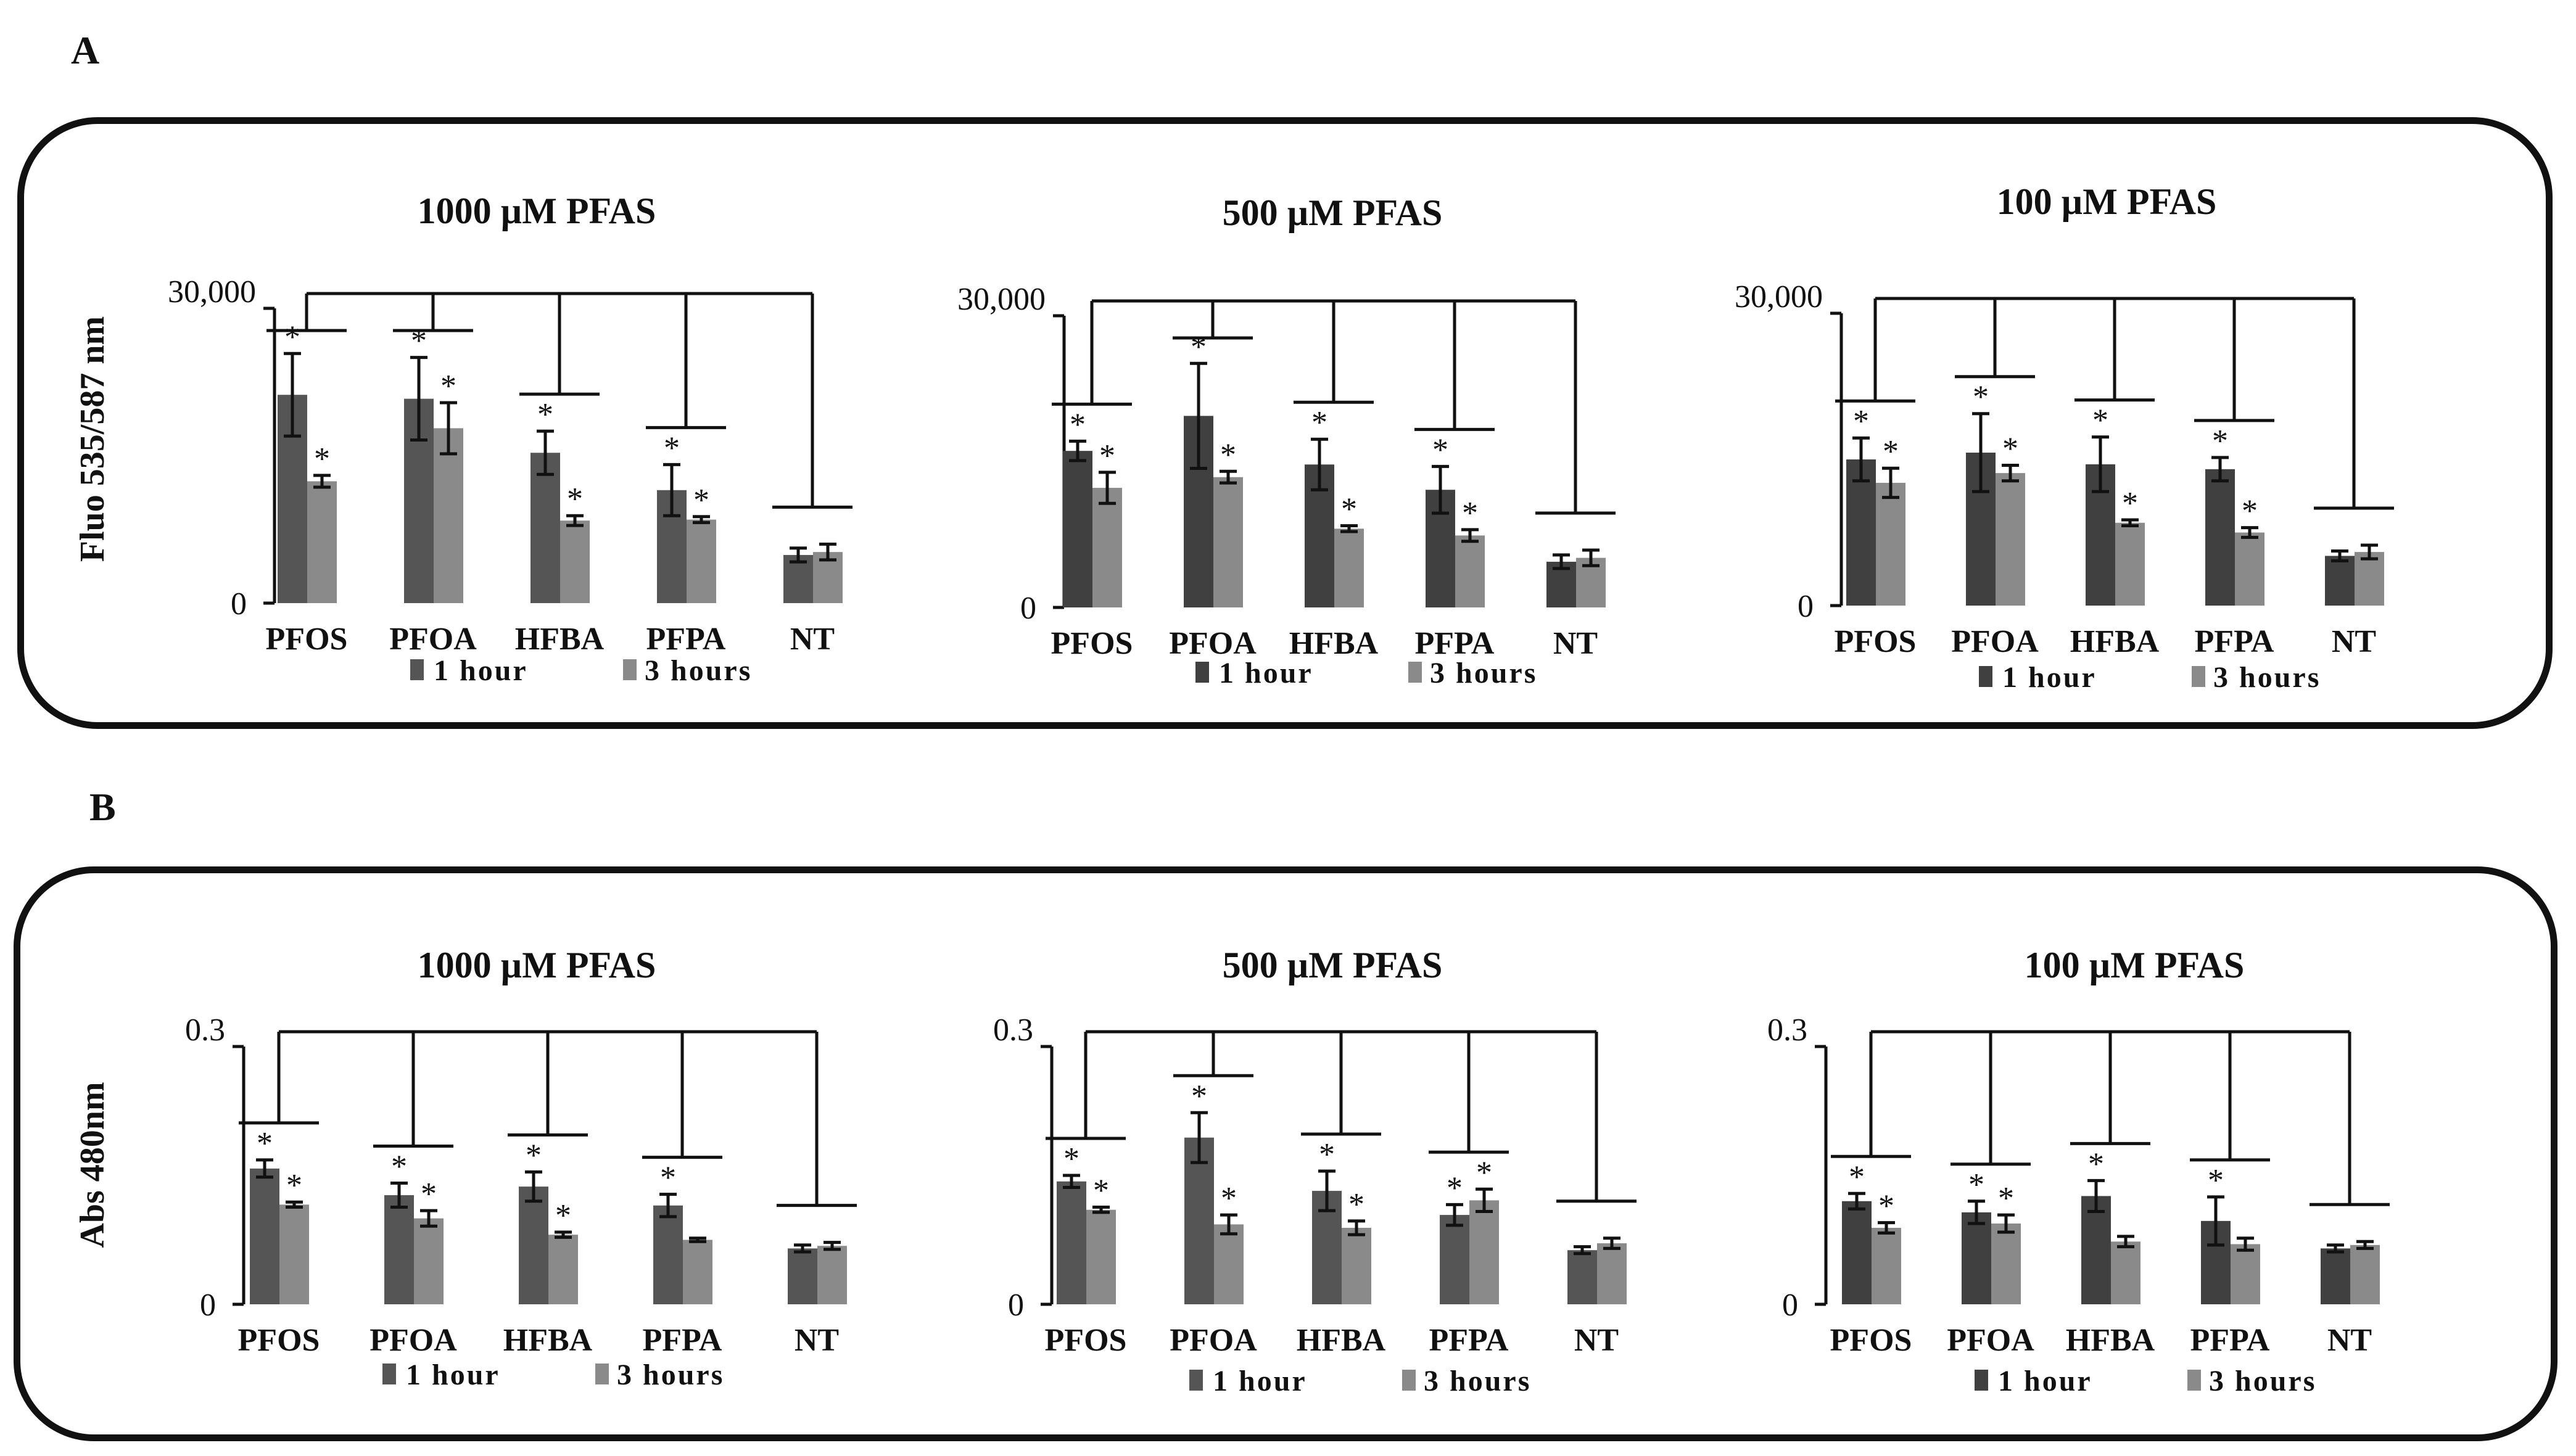 This screenshot has height=1456, width=2576. Describe the element at coordinates (802, 1276) in the screenshot. I see `chart-3-bar-1-hour-nt` at that location.